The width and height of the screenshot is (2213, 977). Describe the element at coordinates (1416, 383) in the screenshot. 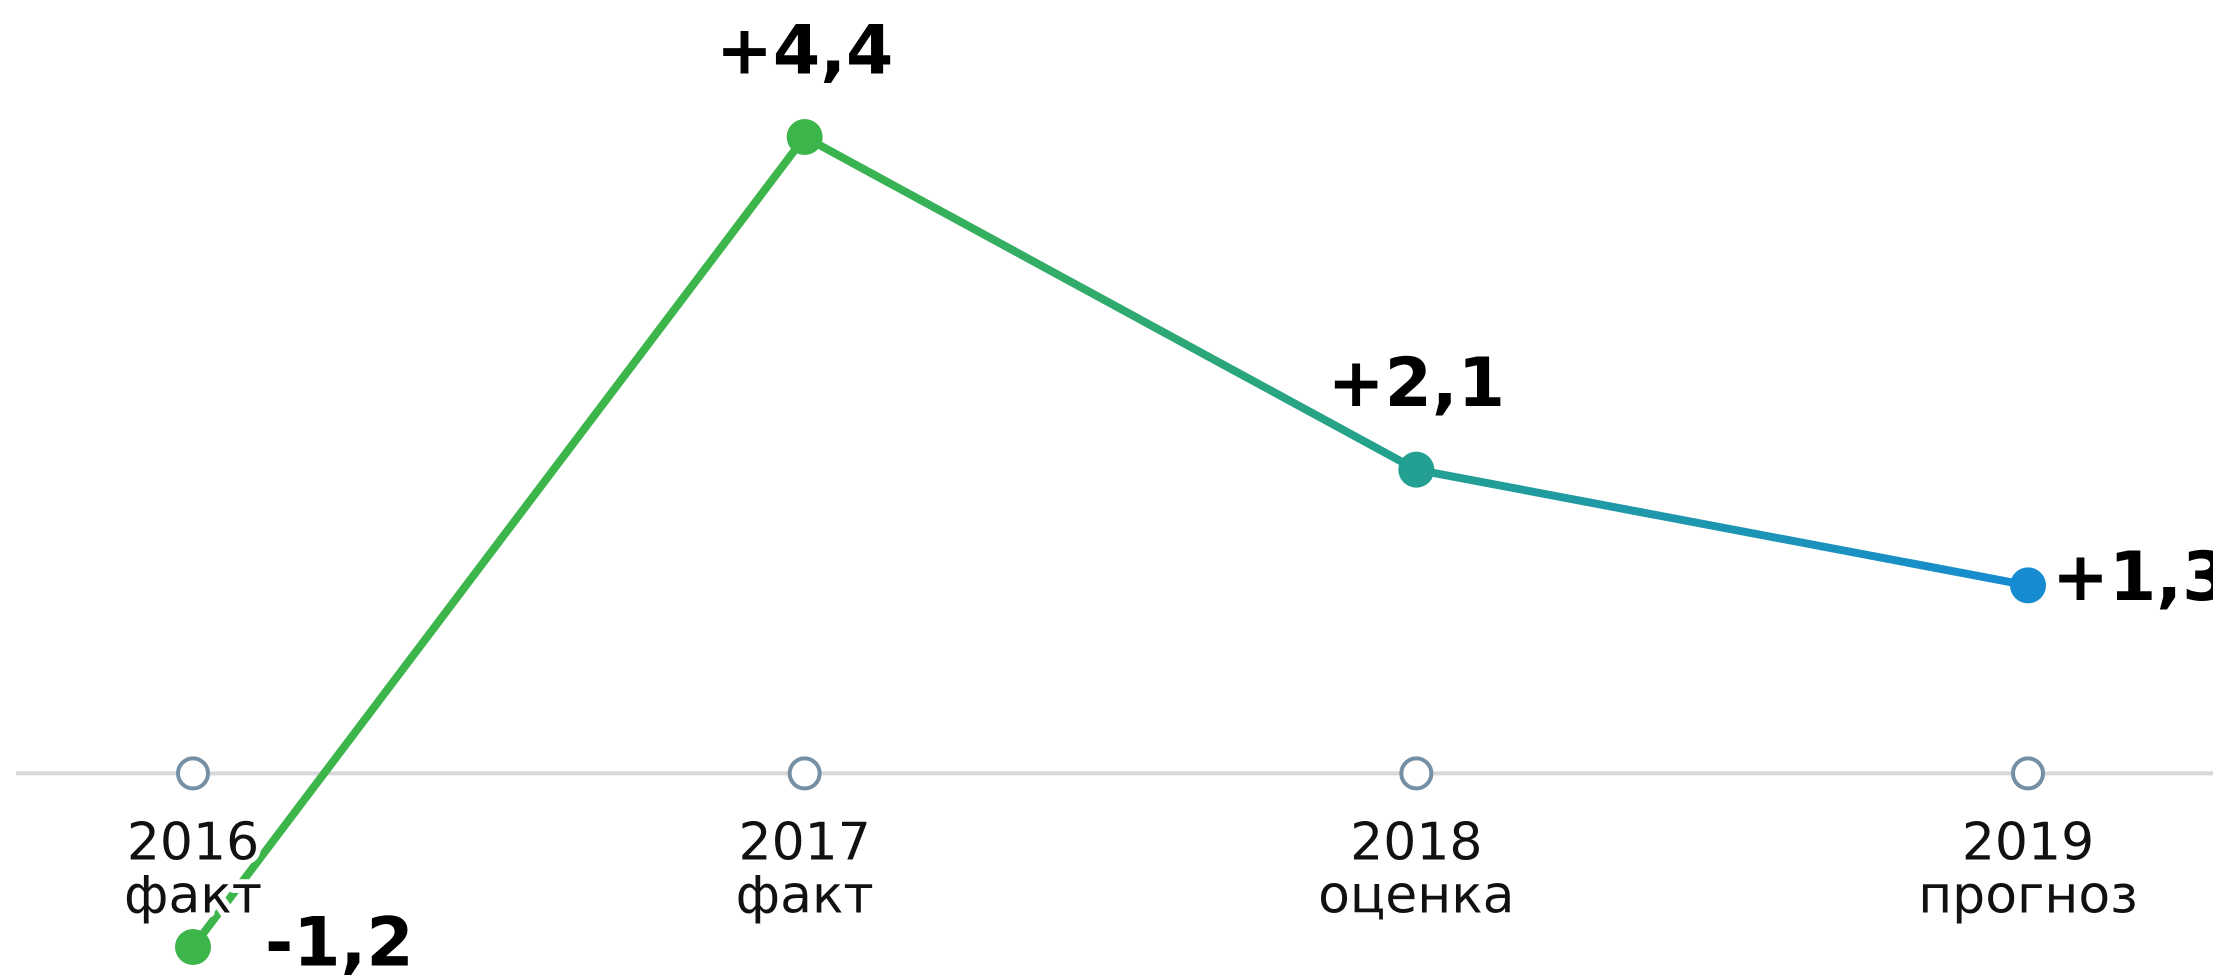

I see `value-label: +2,1` at that location.